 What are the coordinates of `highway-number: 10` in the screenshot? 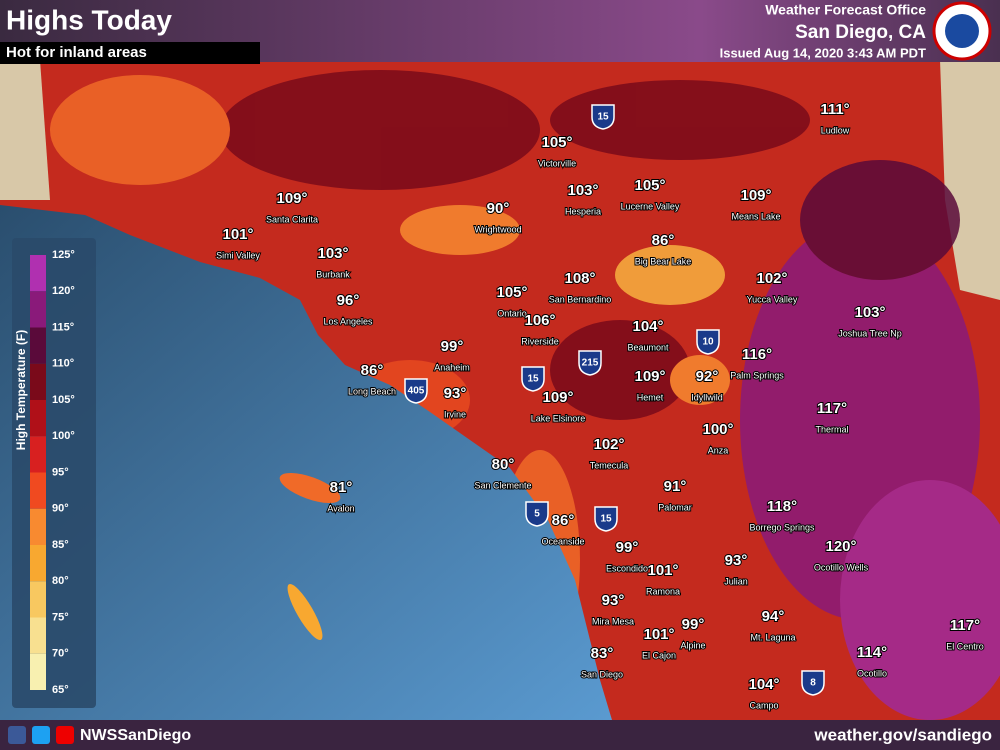 It's located at (708, 342).